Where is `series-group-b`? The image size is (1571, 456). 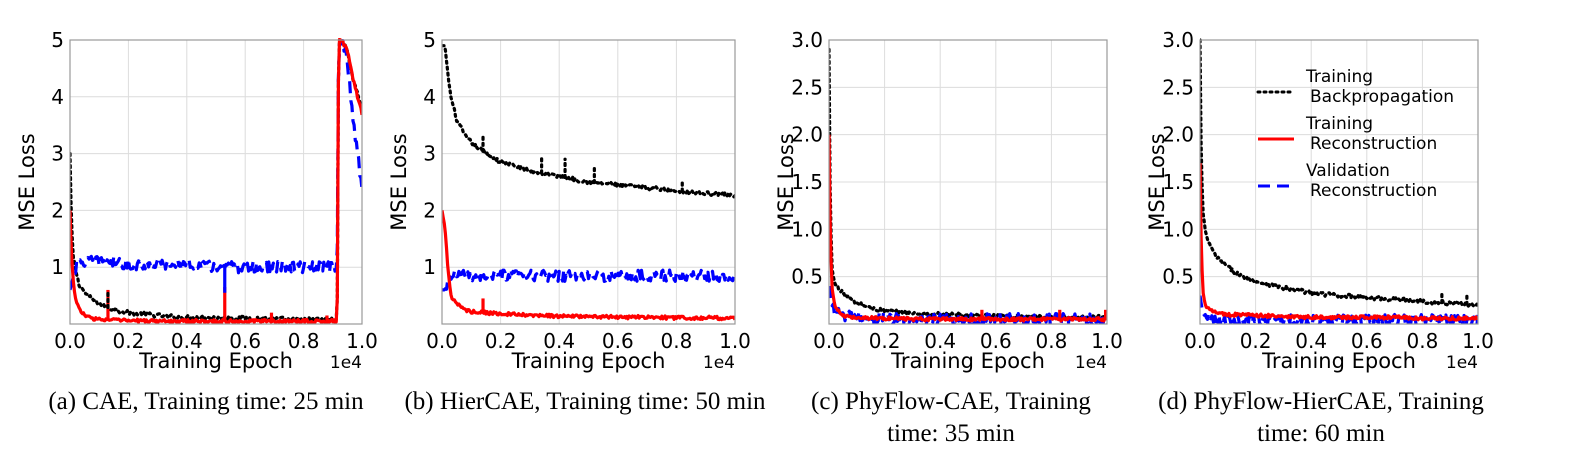 series-group-b is located at coordinates (588, 183).